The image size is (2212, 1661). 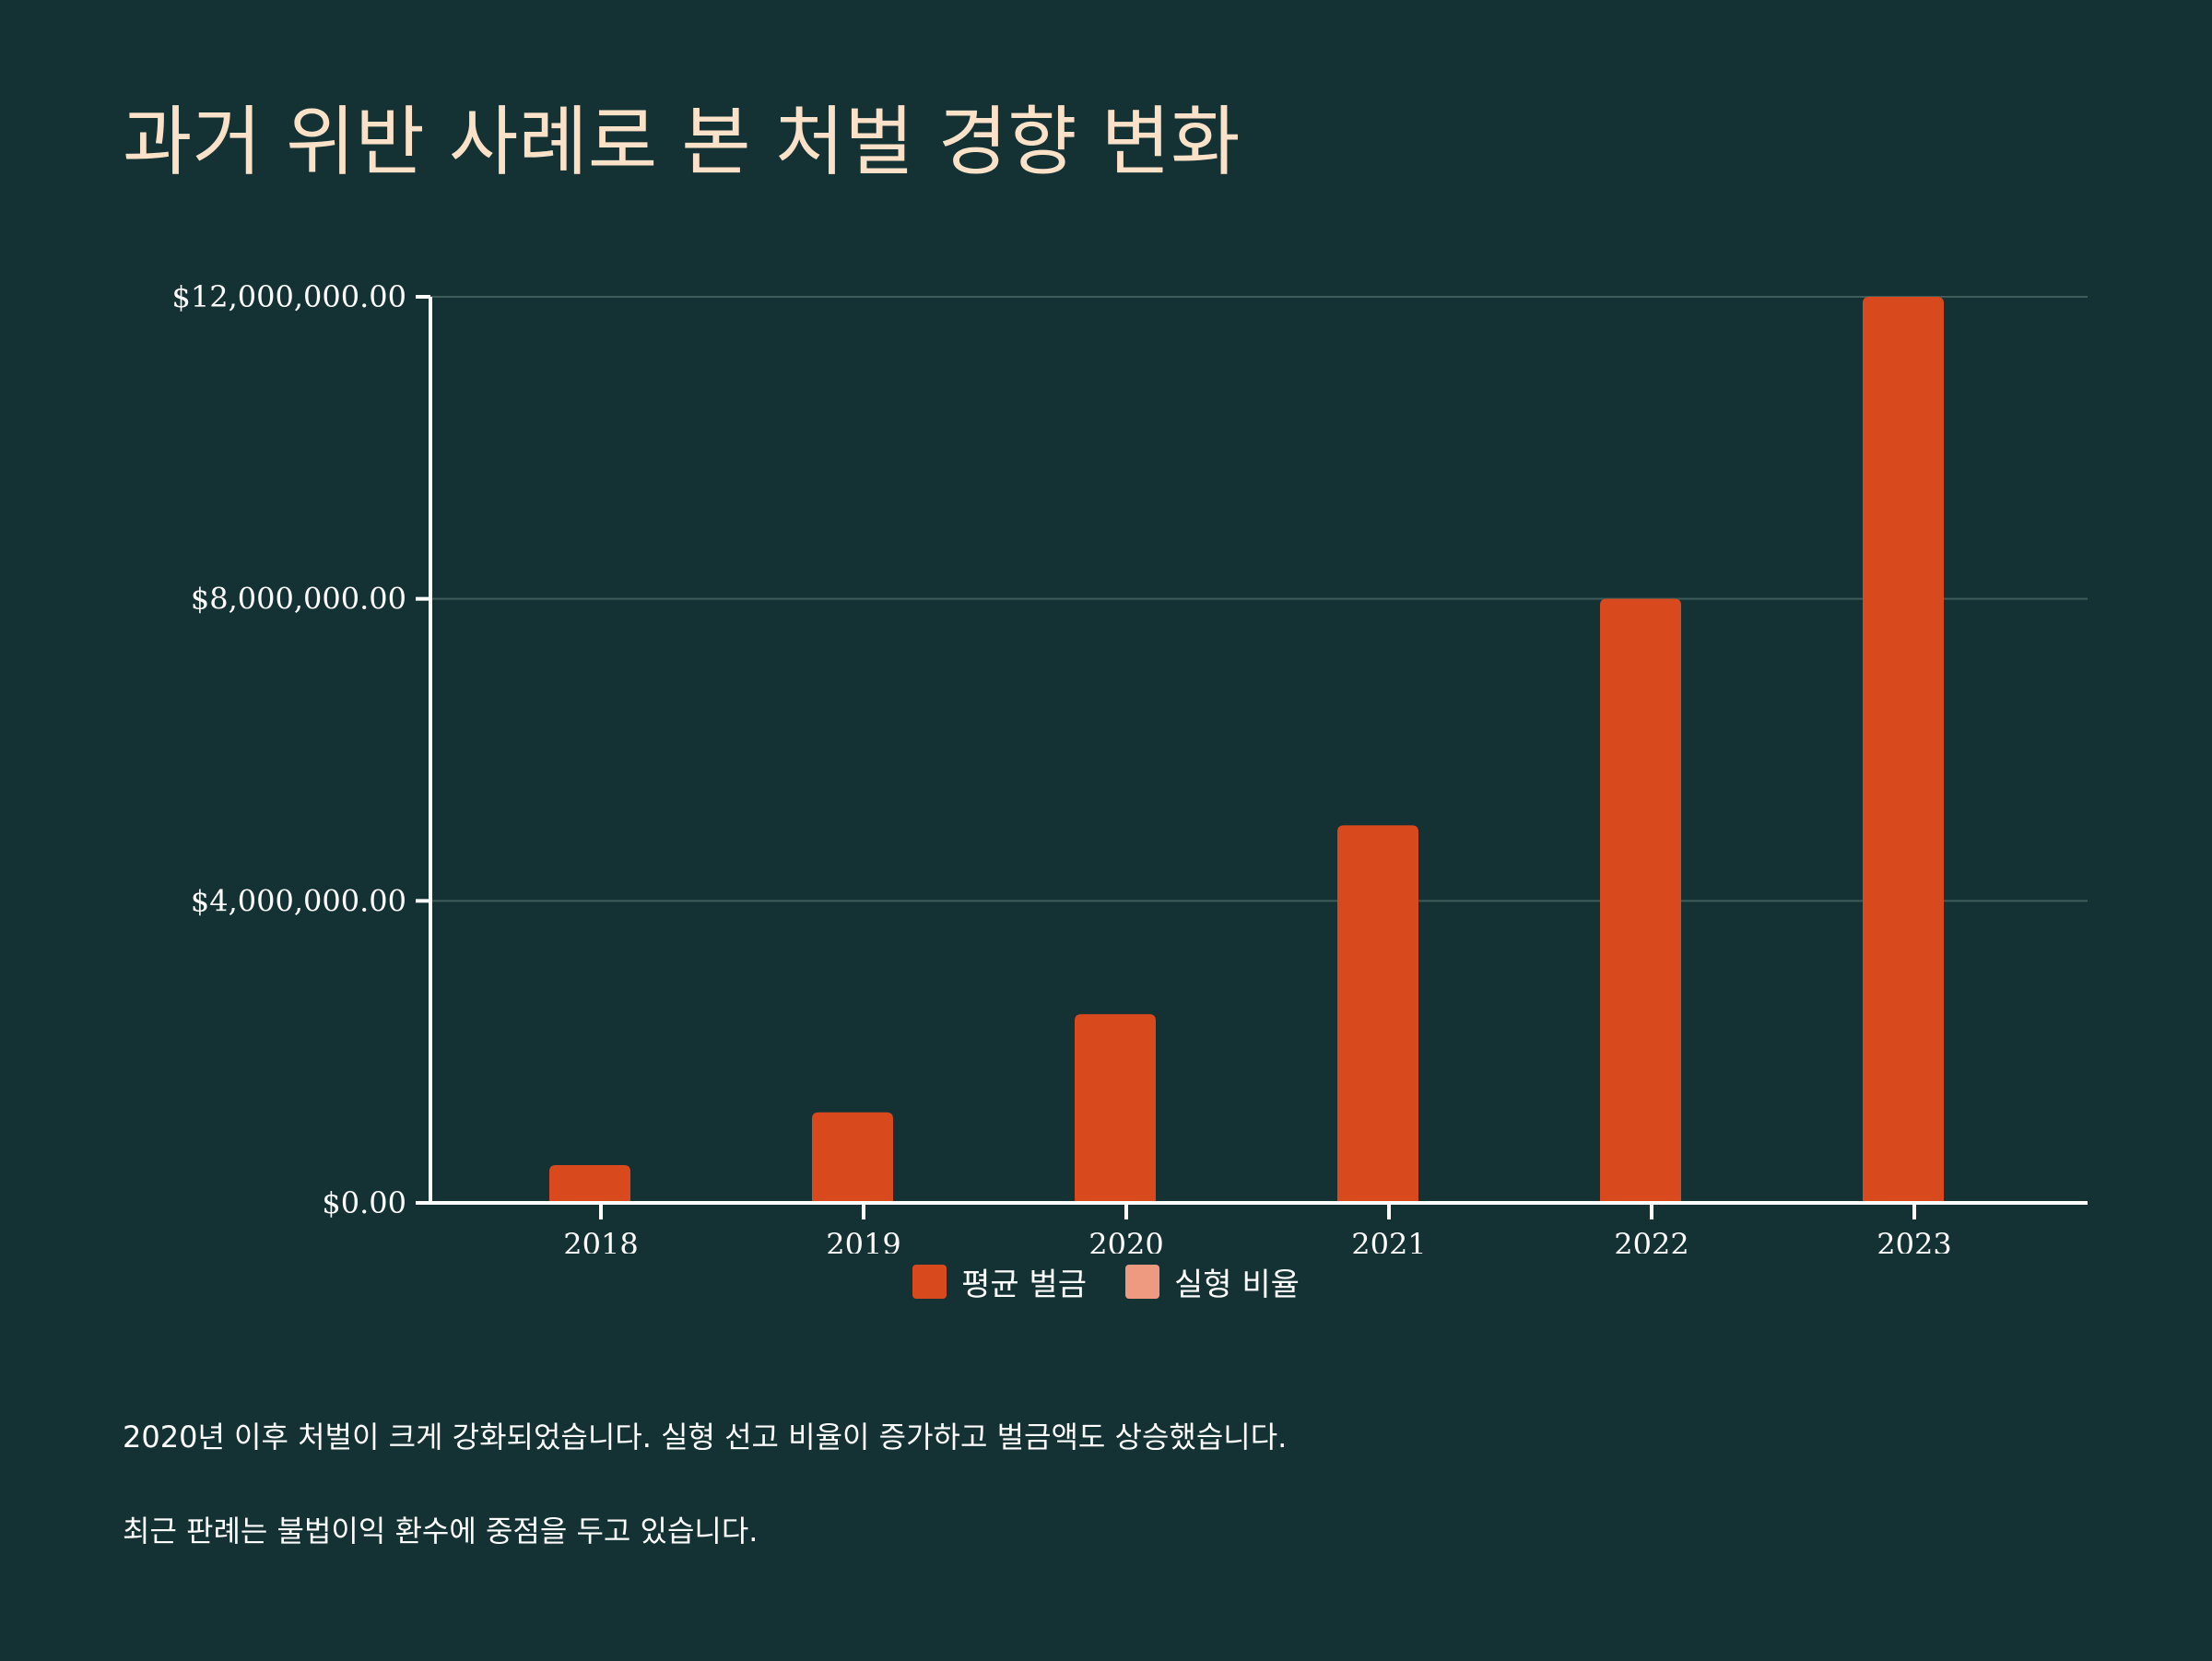 What do you see at coordinates (589, 1184) in the screenshot?
I see `bar-avg-fine-2018` at bounding box center [589, 1184].